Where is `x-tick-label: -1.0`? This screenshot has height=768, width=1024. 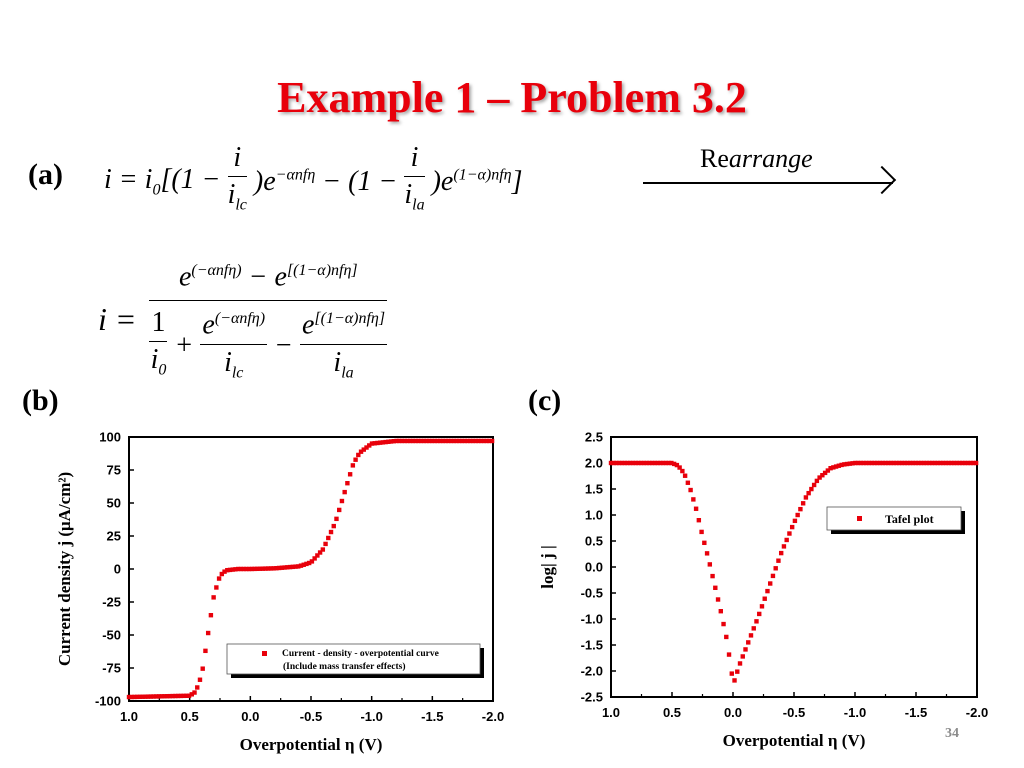
x-tick-label: -1.0 is located at coordinates (855, 712).